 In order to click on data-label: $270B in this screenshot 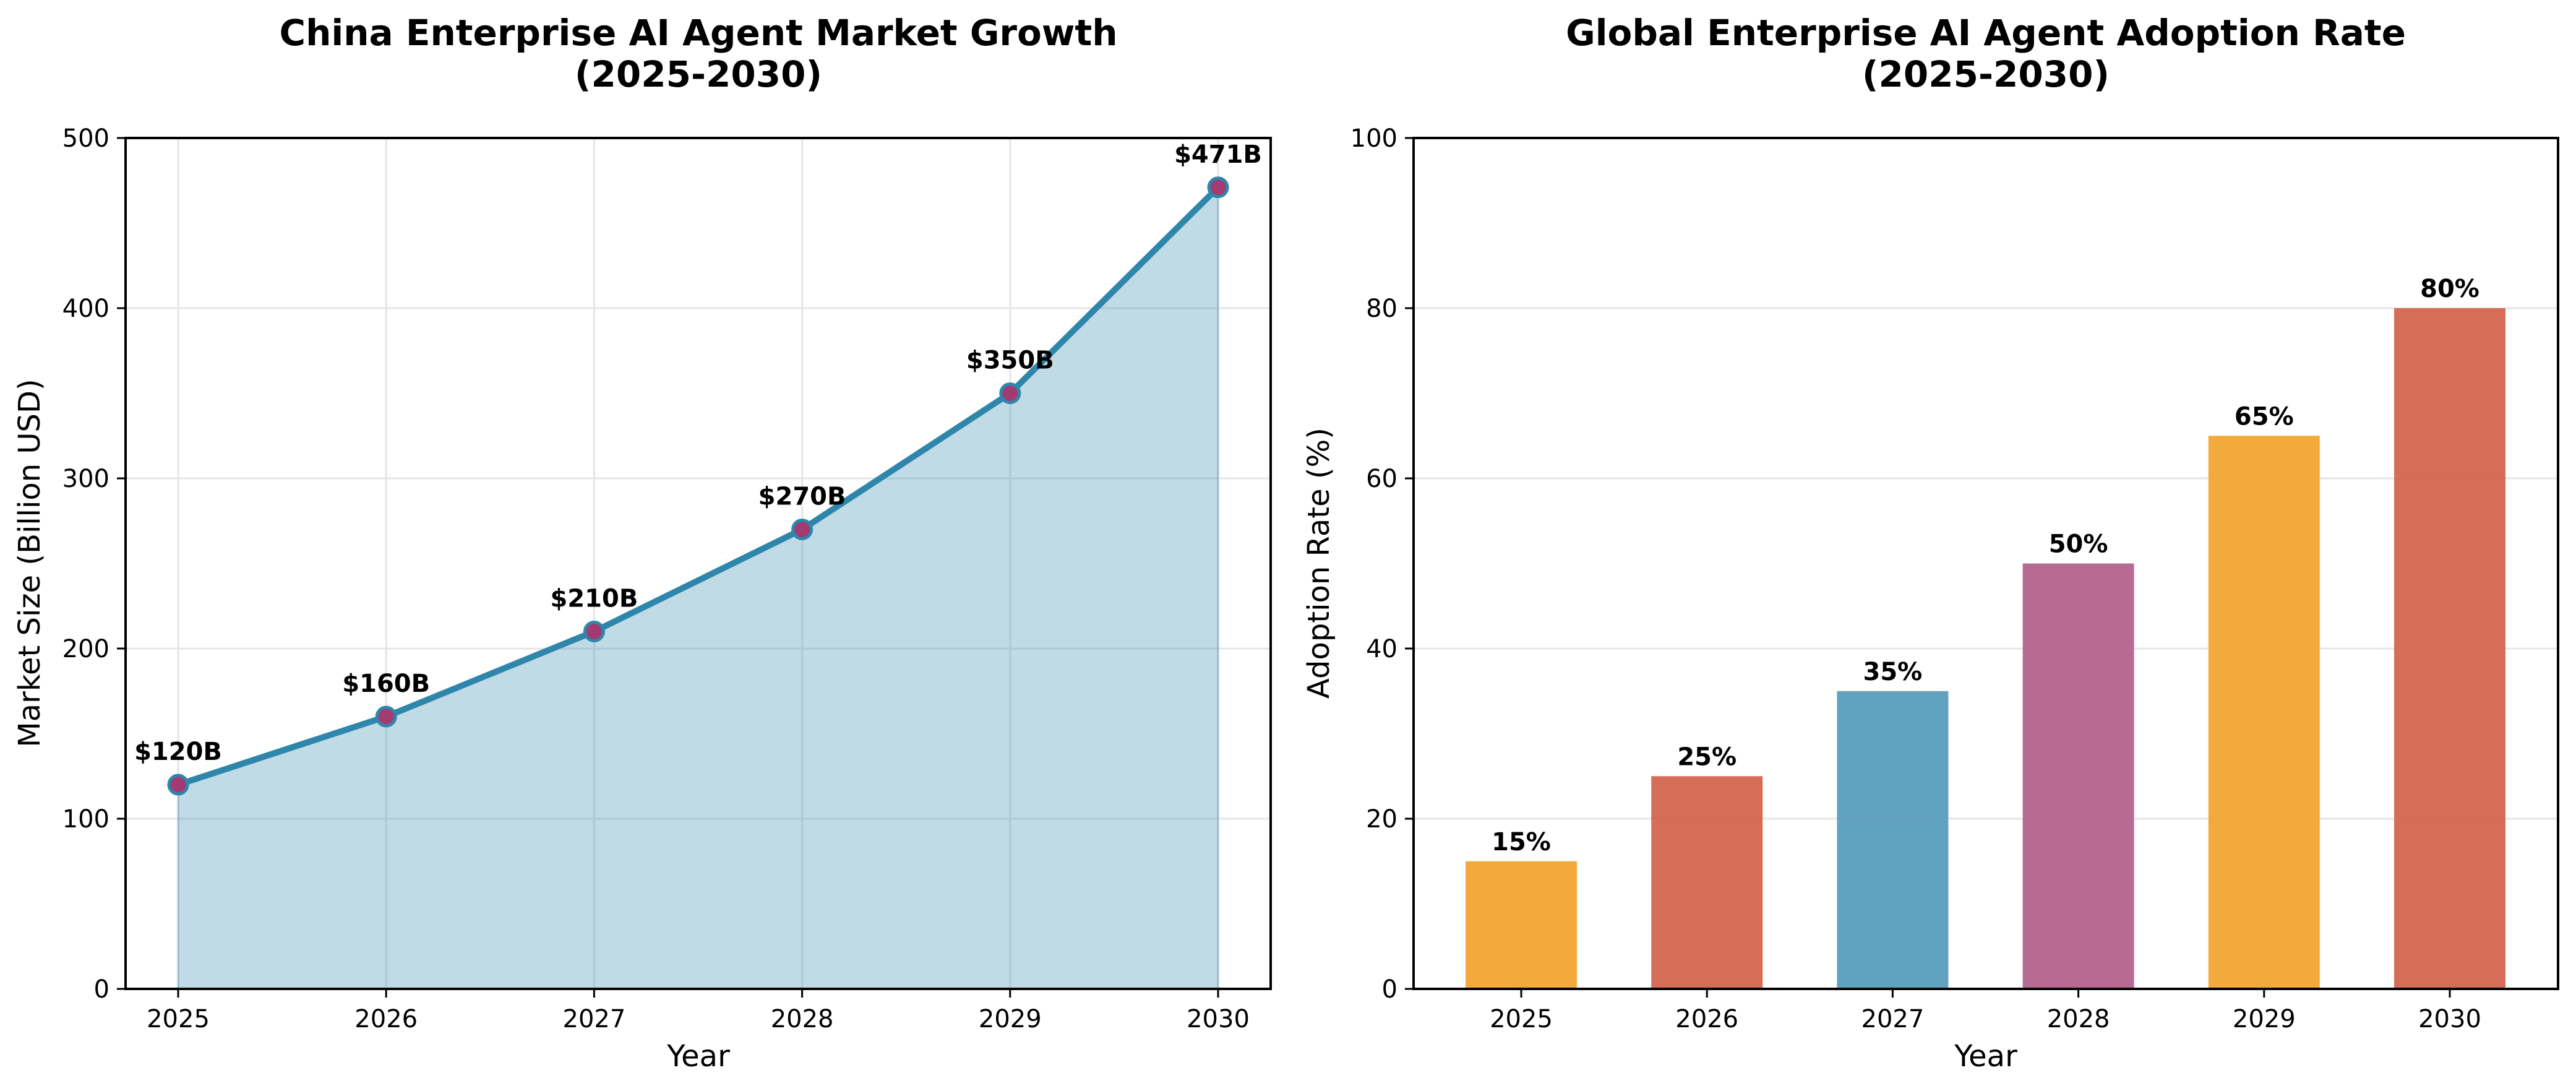, I will do `click(802, 497)`.